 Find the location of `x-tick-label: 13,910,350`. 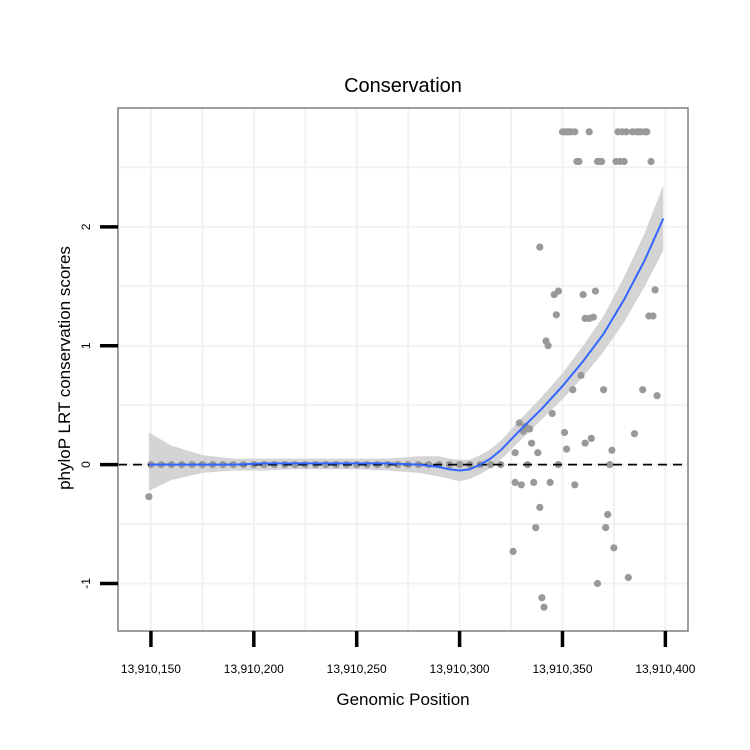

x-tick-label: 13,910,350 is located at coordinates (562, 669).